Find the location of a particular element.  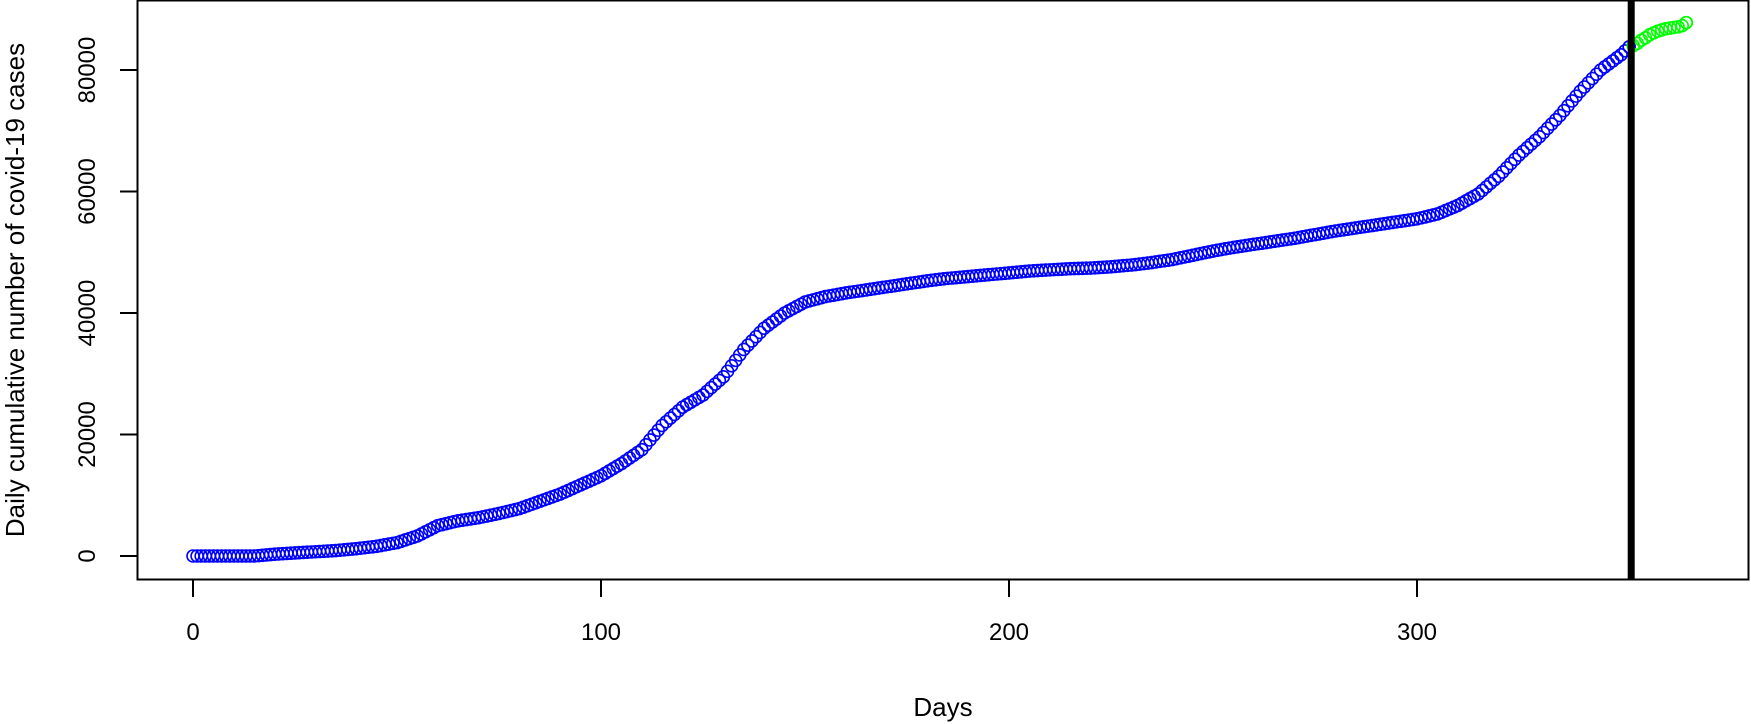

x-axis-title: Days is located at coordinates (942, 707).